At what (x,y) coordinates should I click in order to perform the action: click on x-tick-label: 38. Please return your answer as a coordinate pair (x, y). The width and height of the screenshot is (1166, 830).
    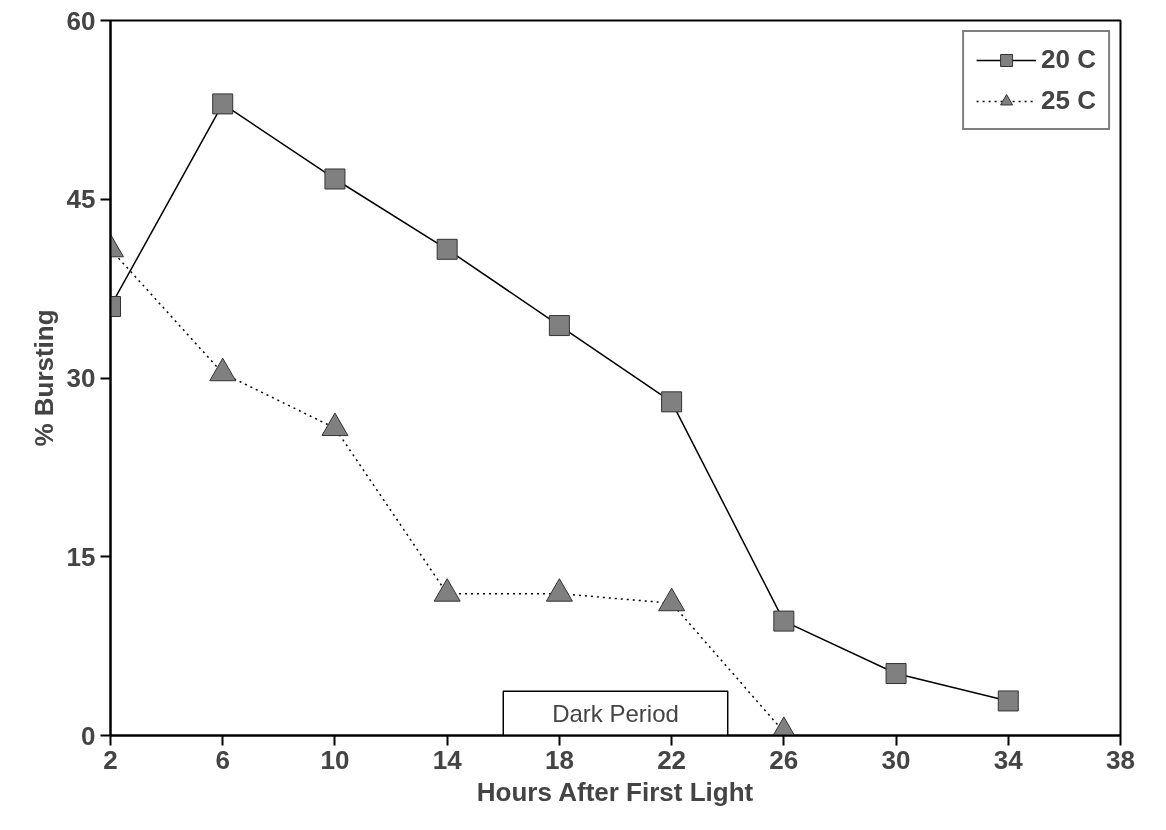
    Looking at the image, I should click on (1120, 759).